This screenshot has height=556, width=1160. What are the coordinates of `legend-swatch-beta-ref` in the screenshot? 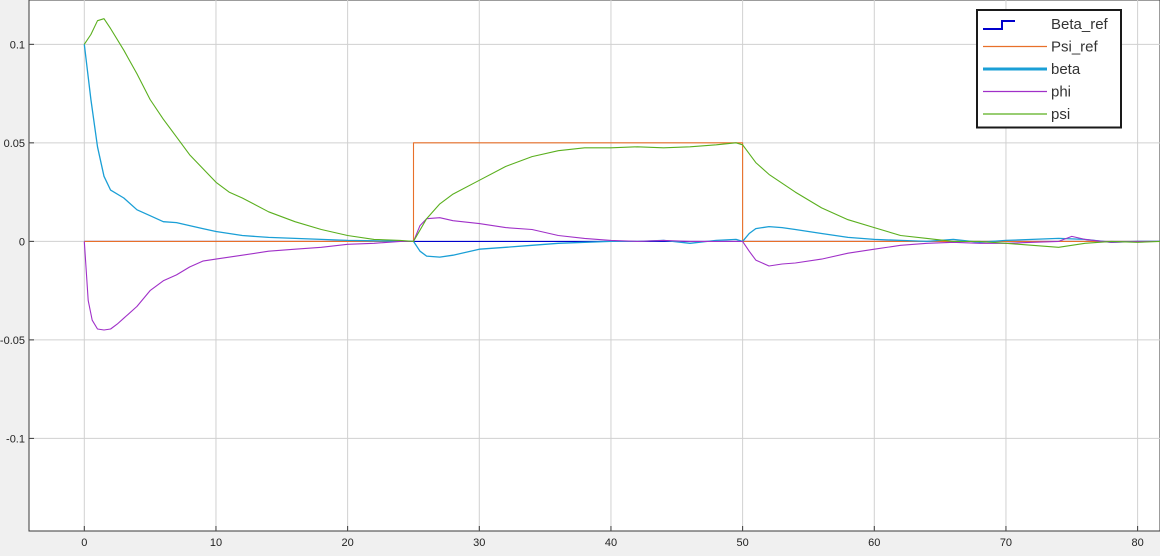 It's located at (999, 25).